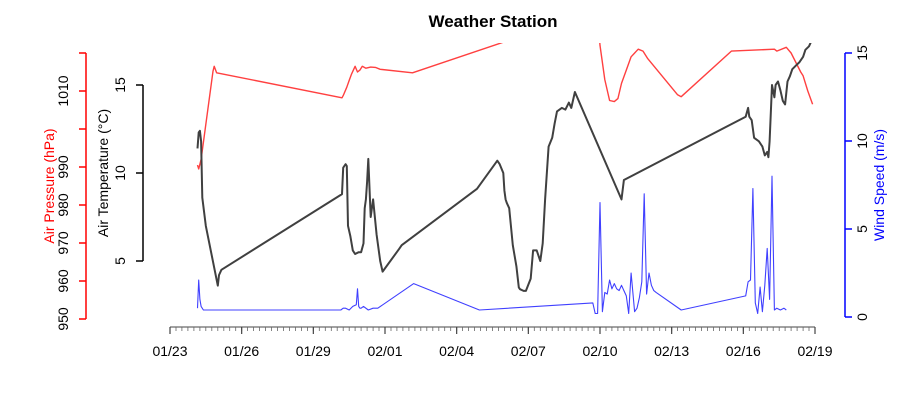  Describe the element at coordinates (671, 351) in the screenshot. I see `date-tick-label: 02/13` at that location.